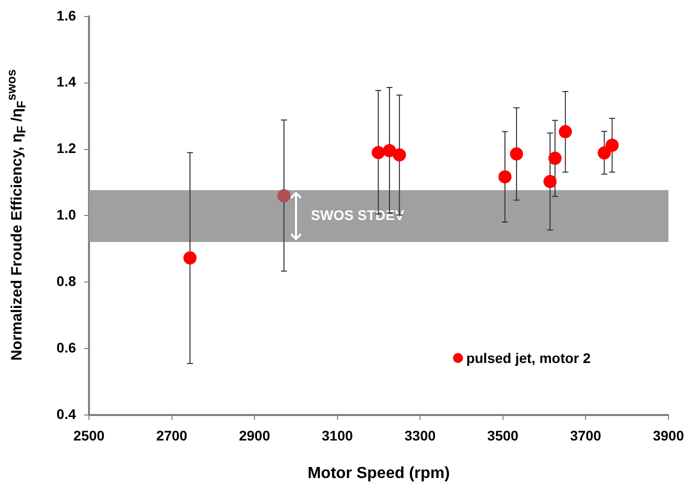 The image size is (692, 487). I want to click on x-tick-label: 3300, so click(420, 435).